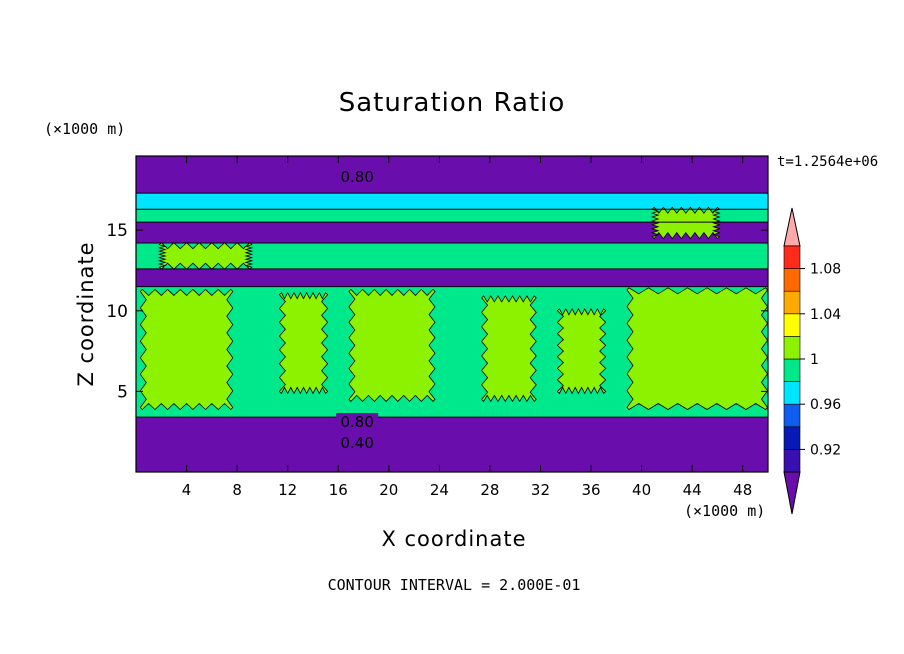 The height and width of the screenshot is (654, 904). Describe the element at coordinates (489, 490) in the screenshot. I see `x-tick-label: 28` at that location.